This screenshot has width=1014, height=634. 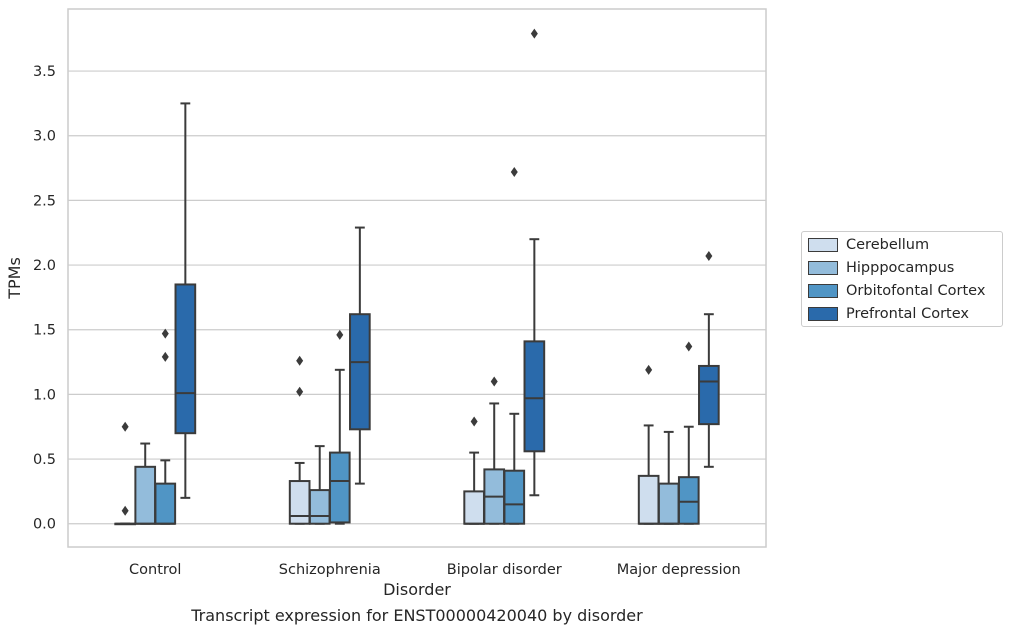 I want to click on series-hipppocampus, so click(x=407, y=450).